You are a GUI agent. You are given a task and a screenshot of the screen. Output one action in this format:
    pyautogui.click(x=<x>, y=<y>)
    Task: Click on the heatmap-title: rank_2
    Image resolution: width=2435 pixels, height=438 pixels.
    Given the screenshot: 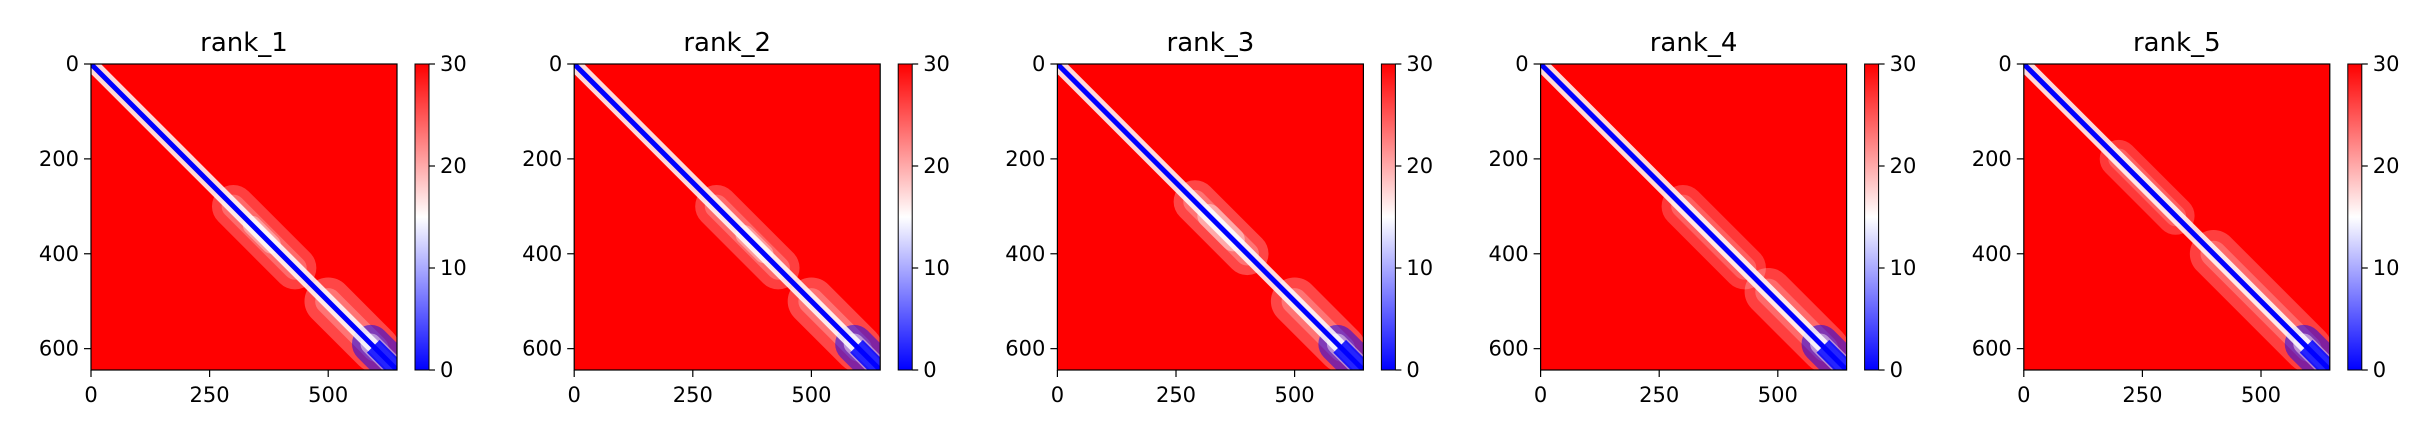 What is the action you would take?
    pyautogui.click(x=727, y=43)
    